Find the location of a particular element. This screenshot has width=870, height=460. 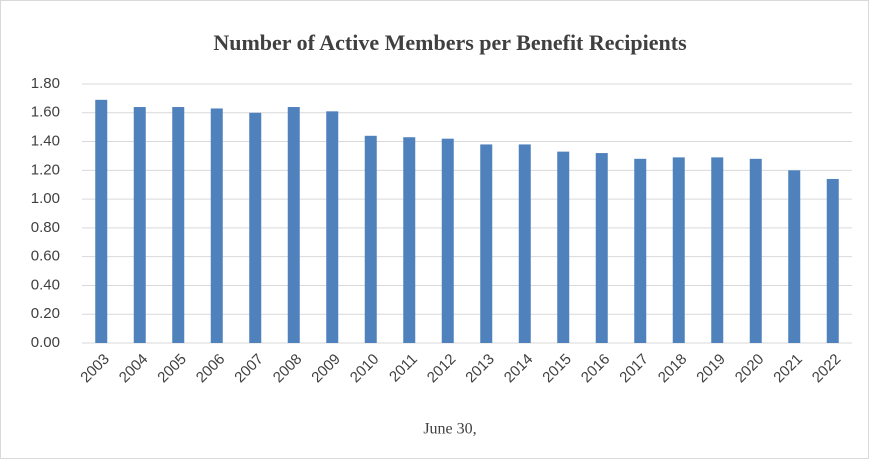

y-tick-label: 1.00 is located at coordinates (45, 198).